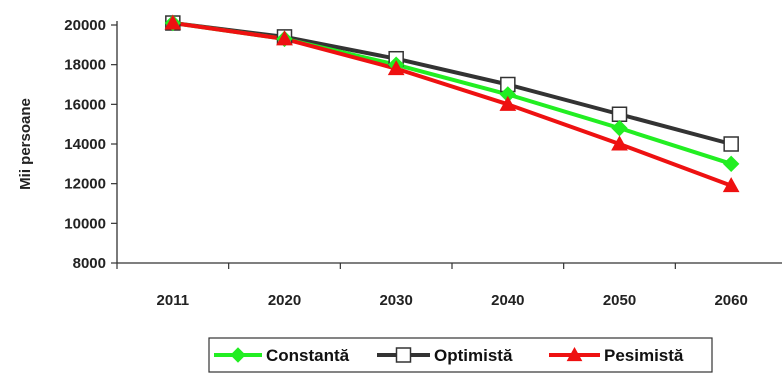  Describe the element at coordinates (85, 104) in the screenshot. I see `y-tick-label: 16000` at that location.